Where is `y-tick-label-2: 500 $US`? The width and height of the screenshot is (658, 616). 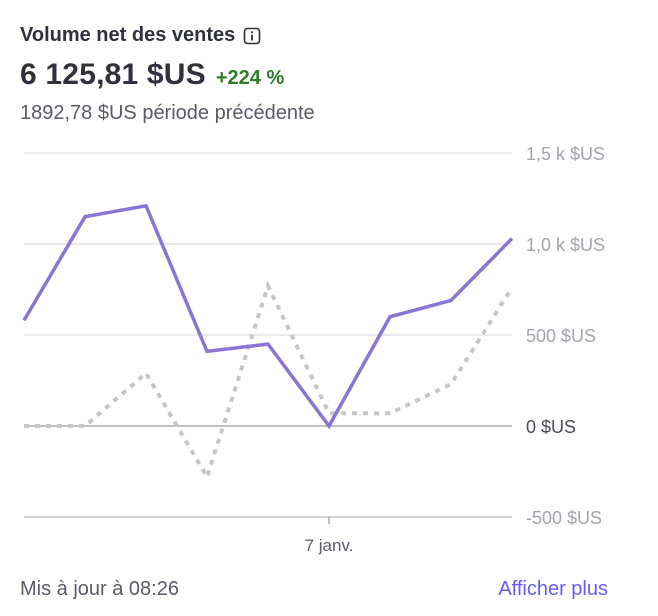 y-tick-label-2: 500 $US is located at coordinates (561, 336).